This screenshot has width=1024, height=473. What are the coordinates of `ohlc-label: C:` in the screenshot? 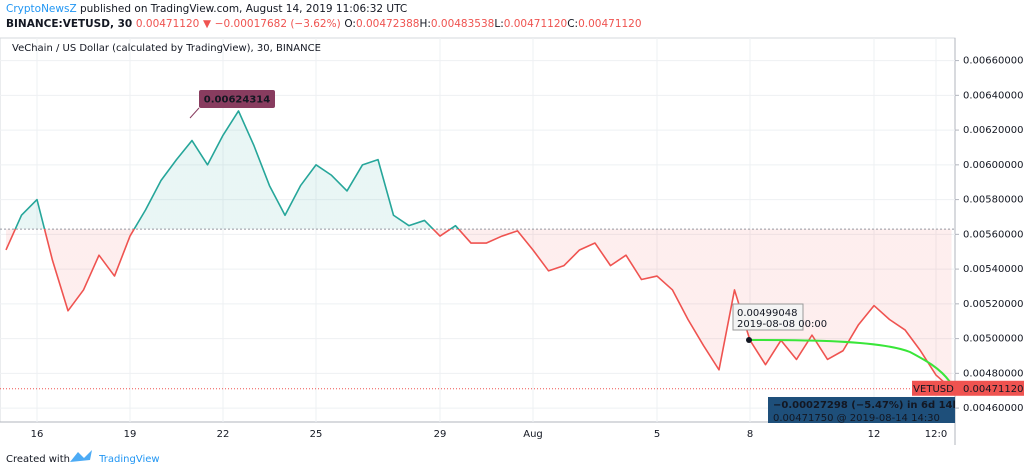 It's located at (572, 24).